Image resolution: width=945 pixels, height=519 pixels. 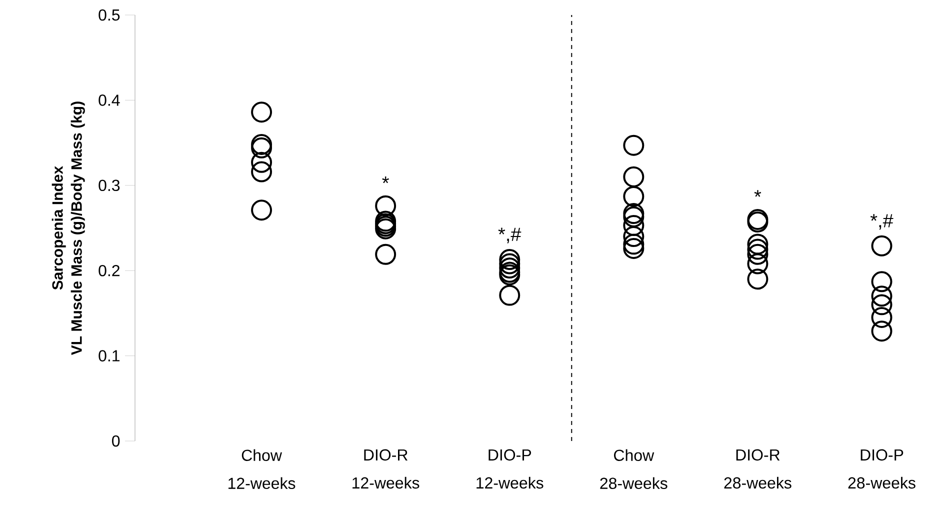 I want to click on x-tick-label: Chow 12-weeks, so click(x=262, y=469).